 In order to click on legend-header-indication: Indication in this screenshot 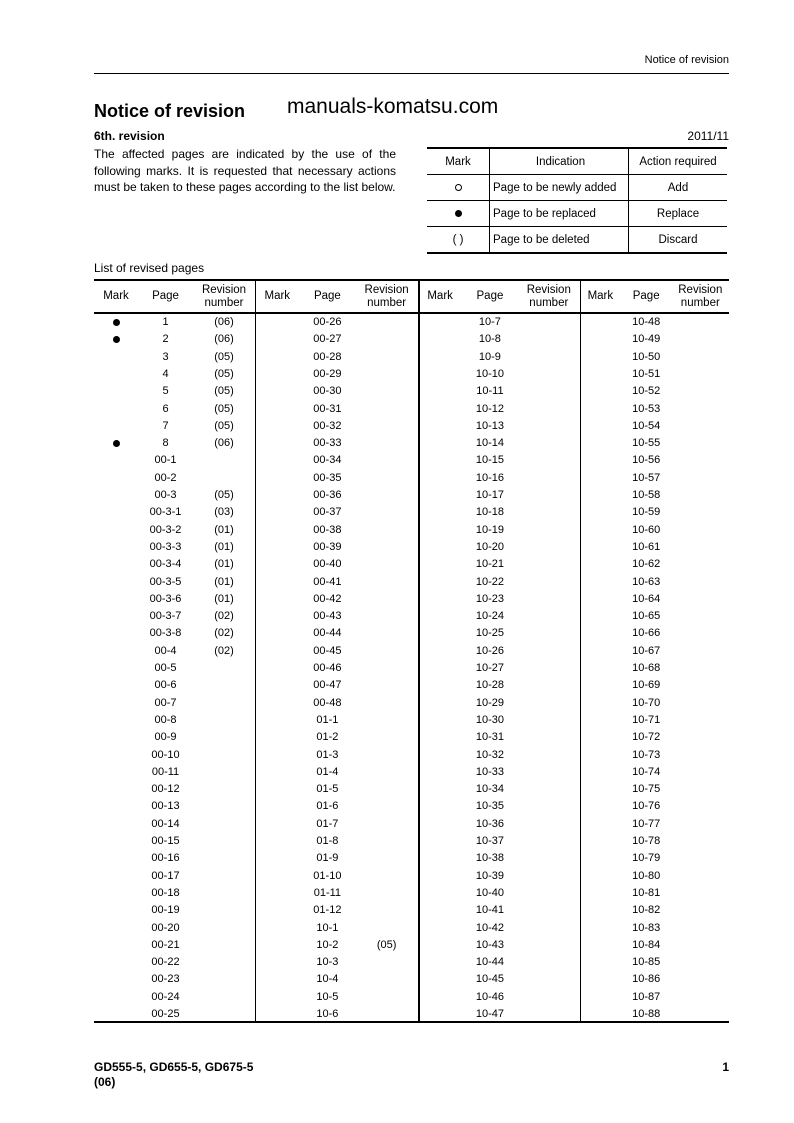, I will do `click(559, 161)`.